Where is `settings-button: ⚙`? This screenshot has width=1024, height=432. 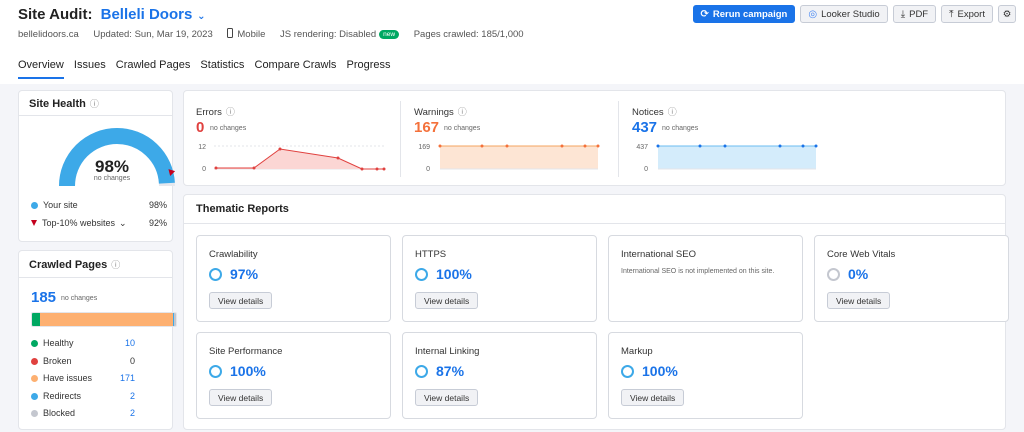
settings-button: ⚙ is located at coordinates (1007, 14).